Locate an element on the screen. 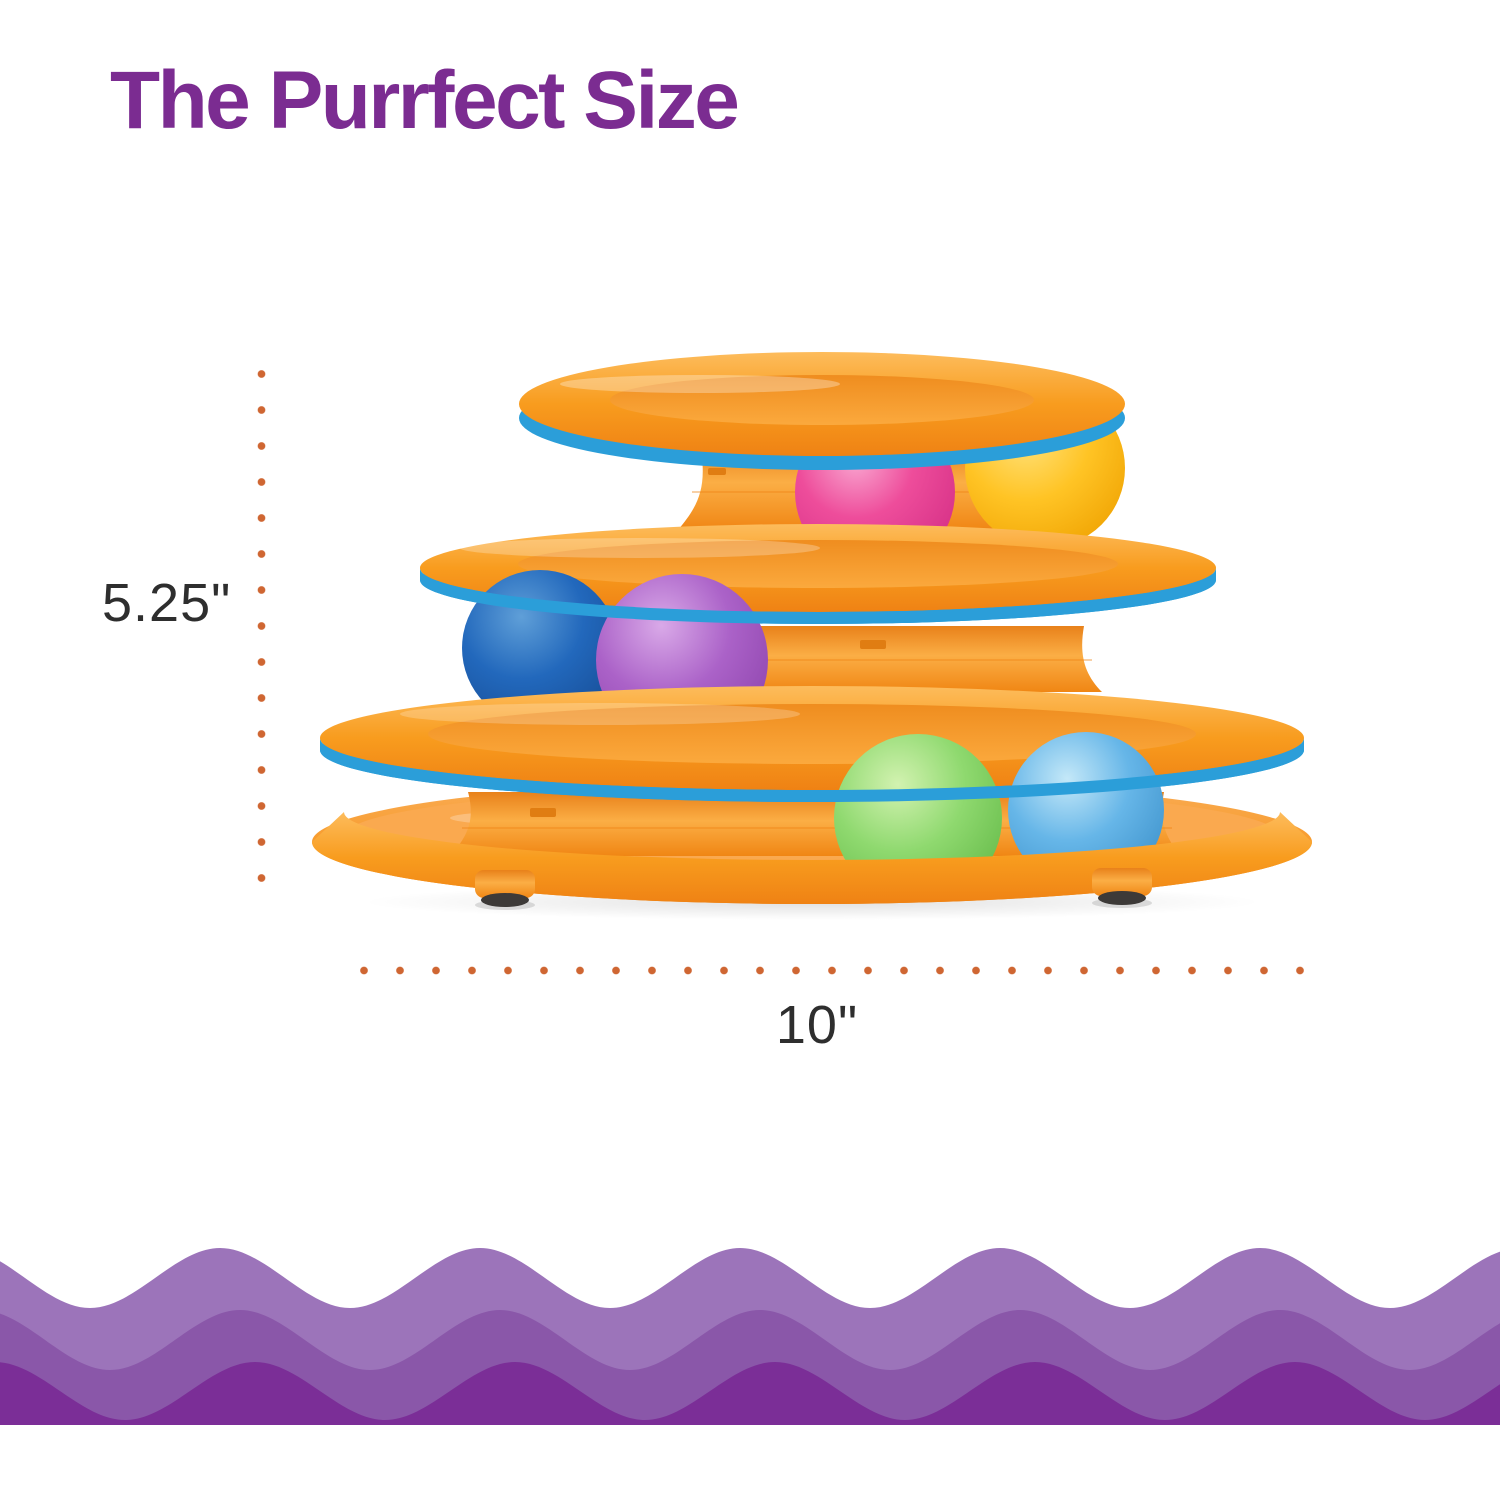  top-tier-plate is located at coordinates (822, 411).